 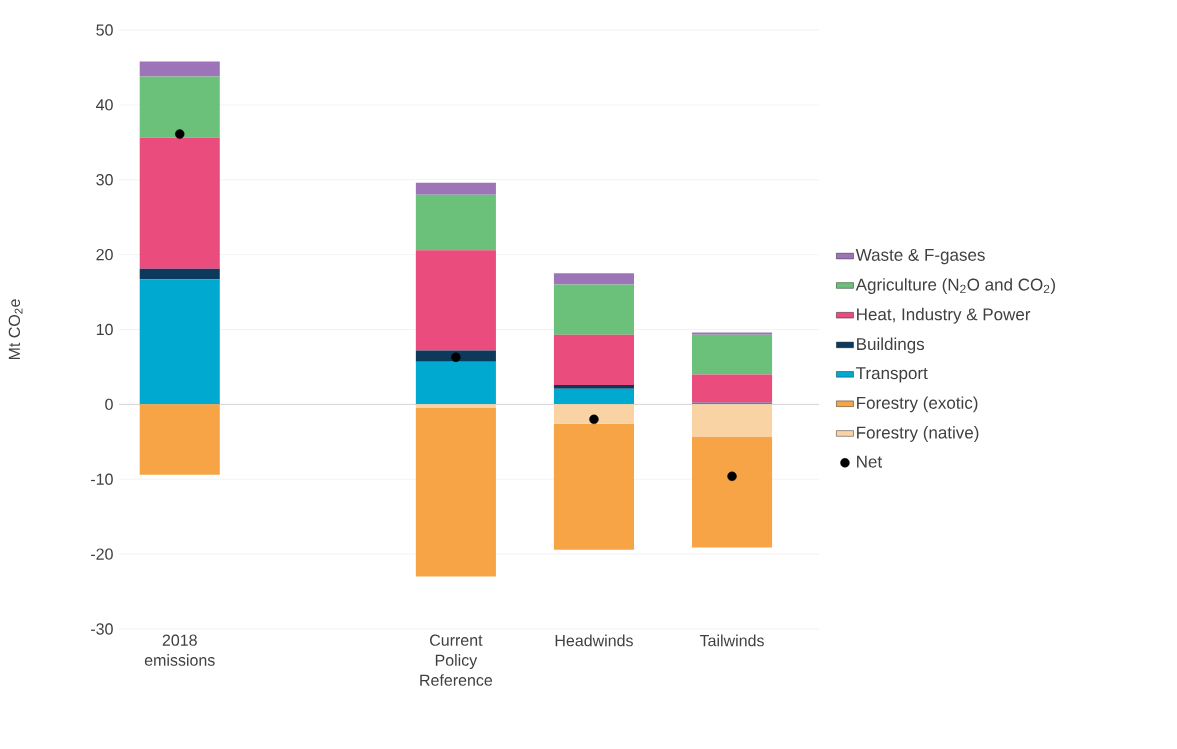 I want to click on y-tick-label: 0, so click(x=109, y=404).